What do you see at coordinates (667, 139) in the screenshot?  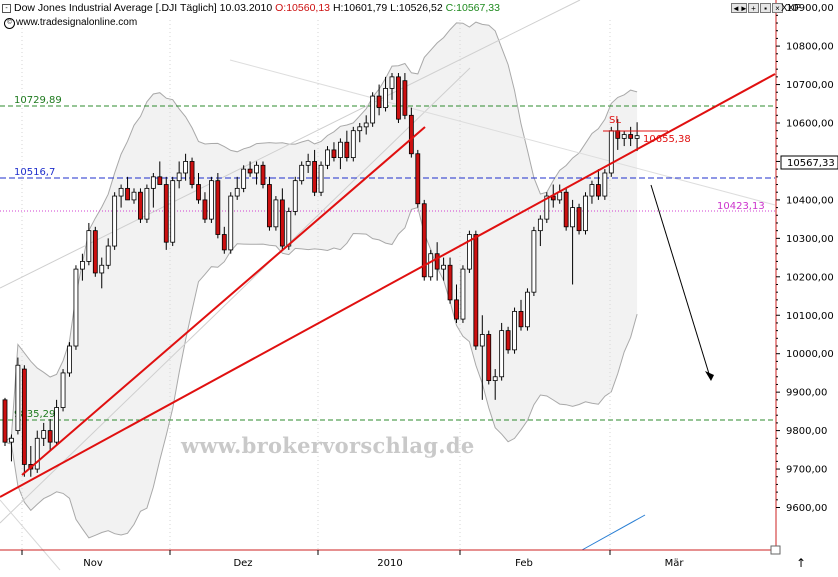 I see `sl-value: 10655,38` at bounding box center [667, 139].